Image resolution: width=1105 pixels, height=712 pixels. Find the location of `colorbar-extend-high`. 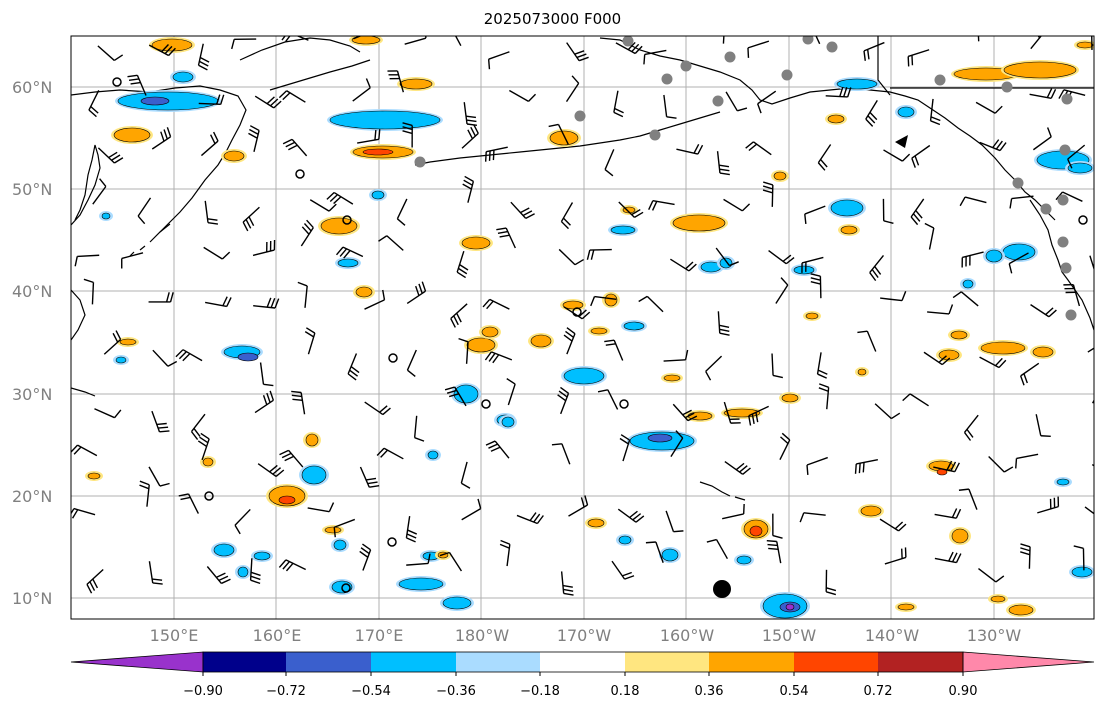

colorbar-extend-high is located at coordinates (1028, 662).